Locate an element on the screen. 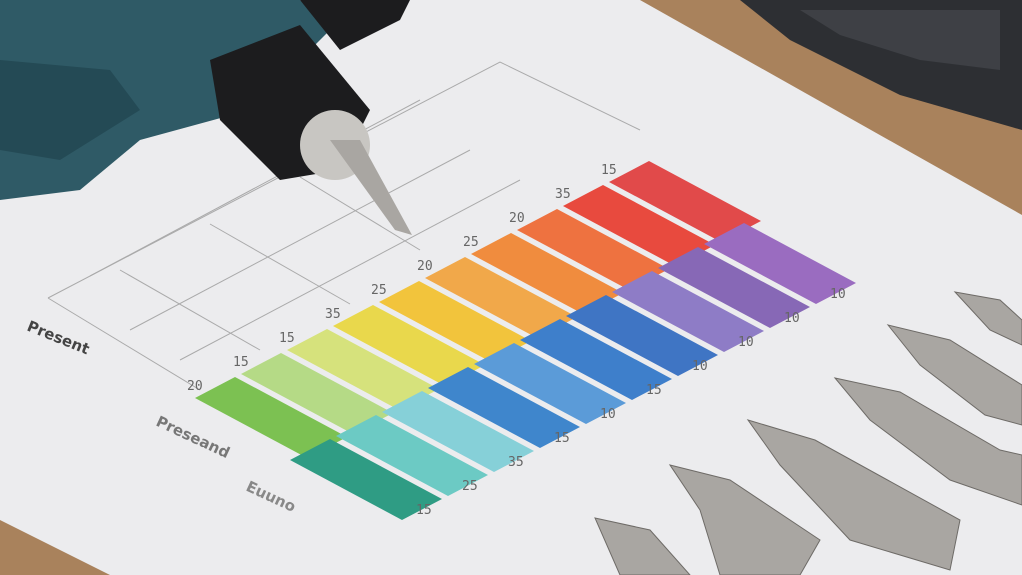 This screenshot has width=1022, height=575. keyboard is located at coordinates (881, 65).